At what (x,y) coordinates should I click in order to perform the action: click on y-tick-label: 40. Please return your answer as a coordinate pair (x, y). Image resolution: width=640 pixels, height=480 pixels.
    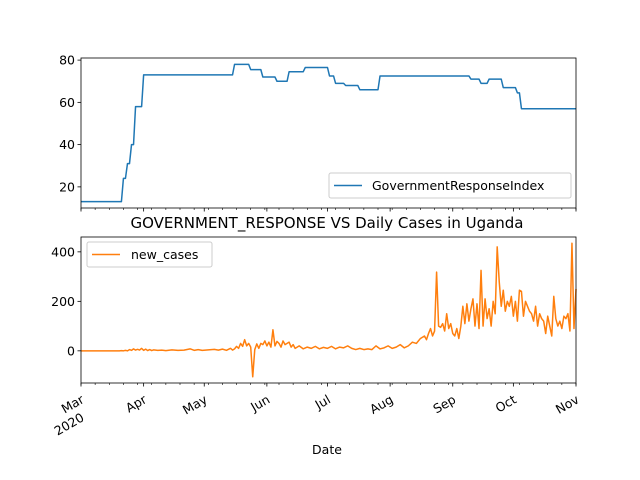
    Looking at the image, I should click on (67, 144).